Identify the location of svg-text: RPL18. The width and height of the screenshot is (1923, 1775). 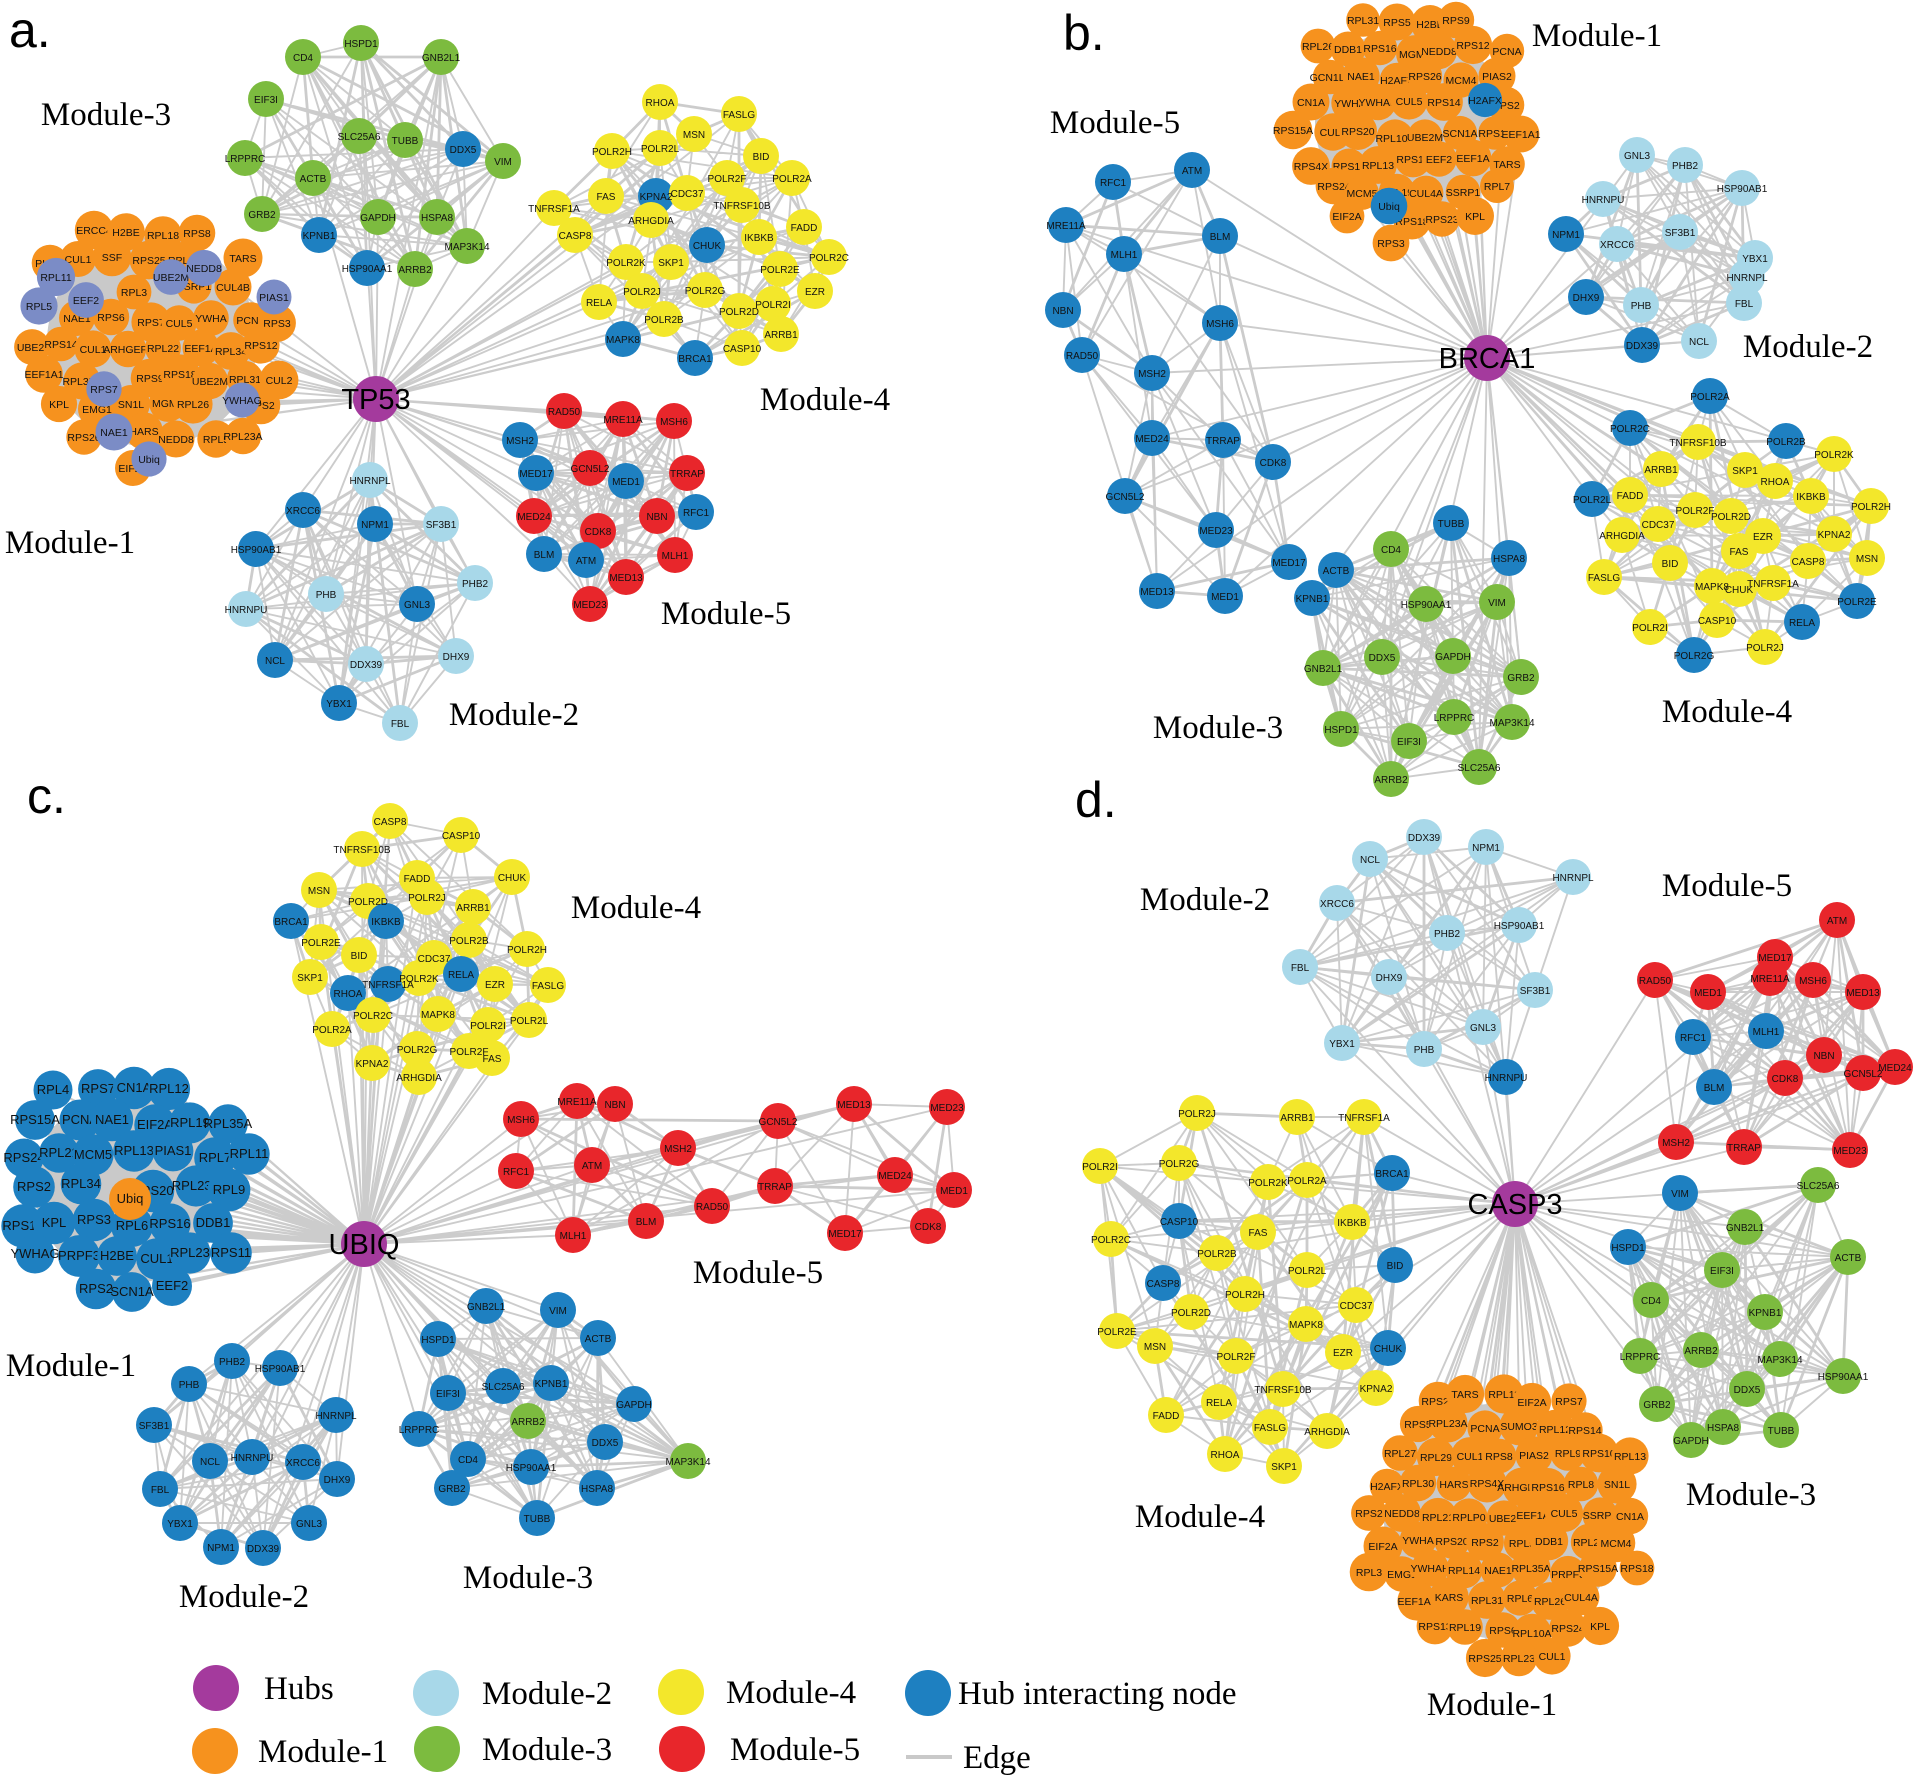
(163, 236).